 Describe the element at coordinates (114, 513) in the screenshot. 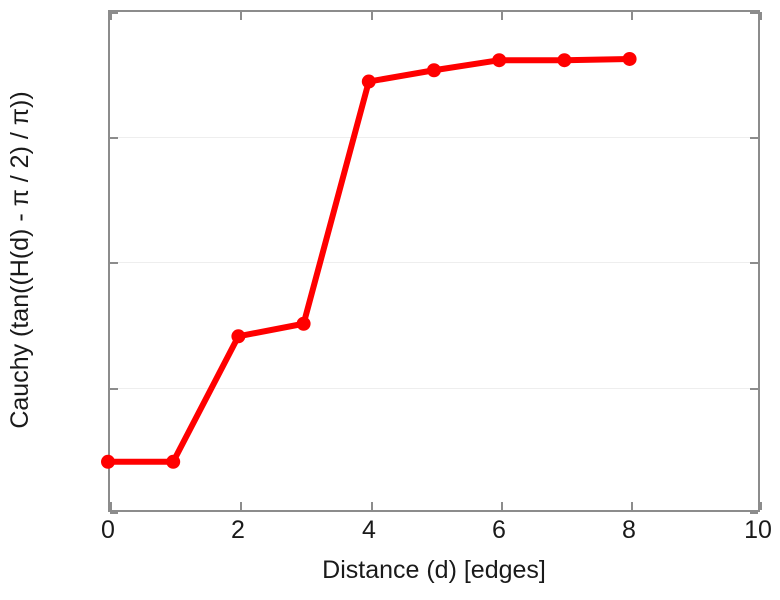

I see `y-tick--0.2` at that location.